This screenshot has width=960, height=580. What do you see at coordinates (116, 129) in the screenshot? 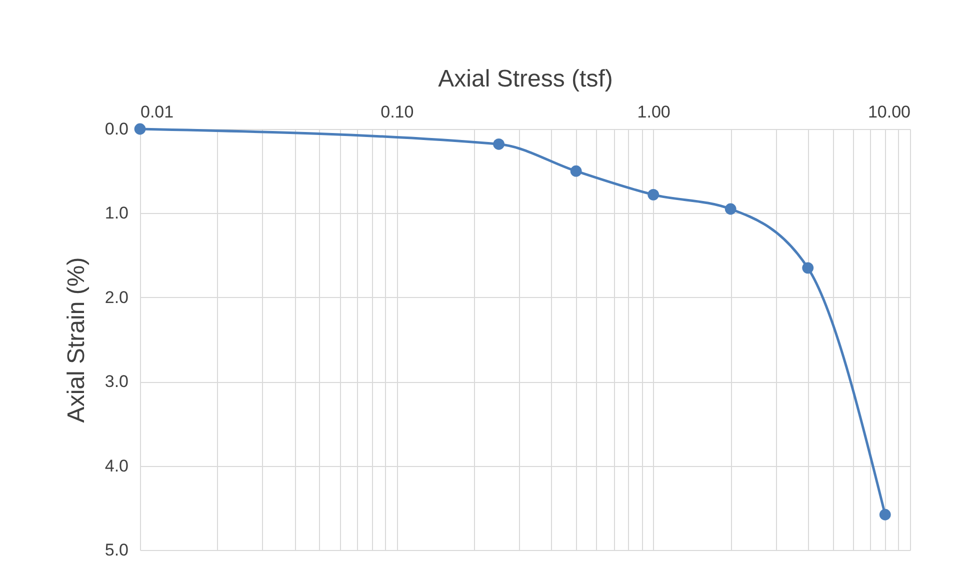
I see `y-tick-label: 0.0` at bounding box center [116, 129].